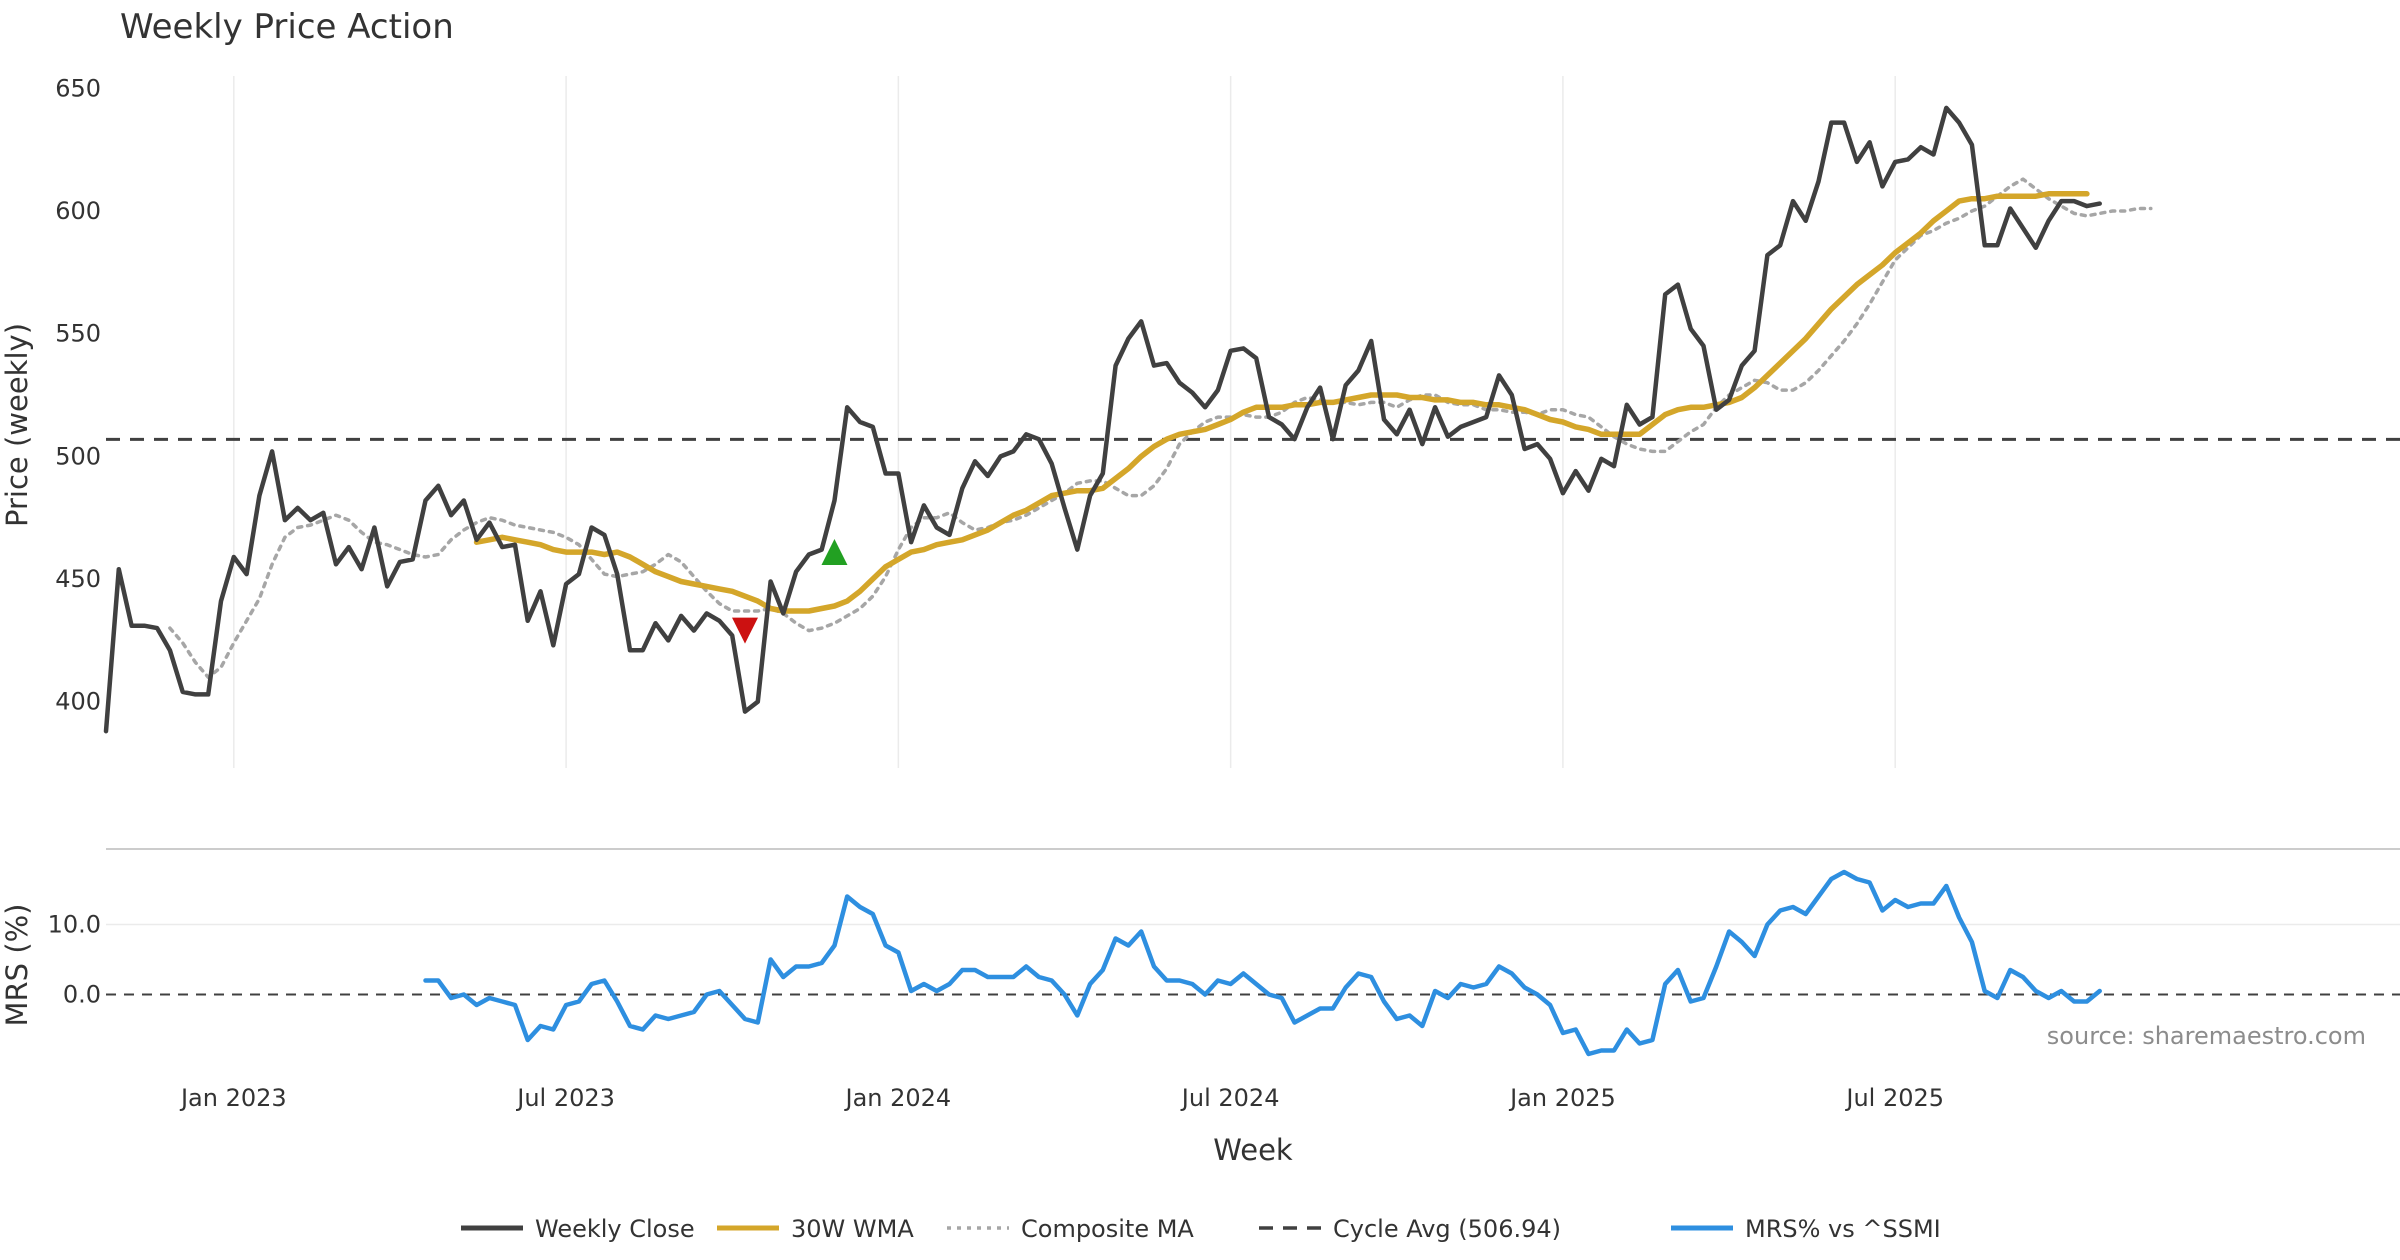  Describe the element at coordinates (1562, 1098) in the screenshot. I see `x-tick-label: Jan 2025` at that location.